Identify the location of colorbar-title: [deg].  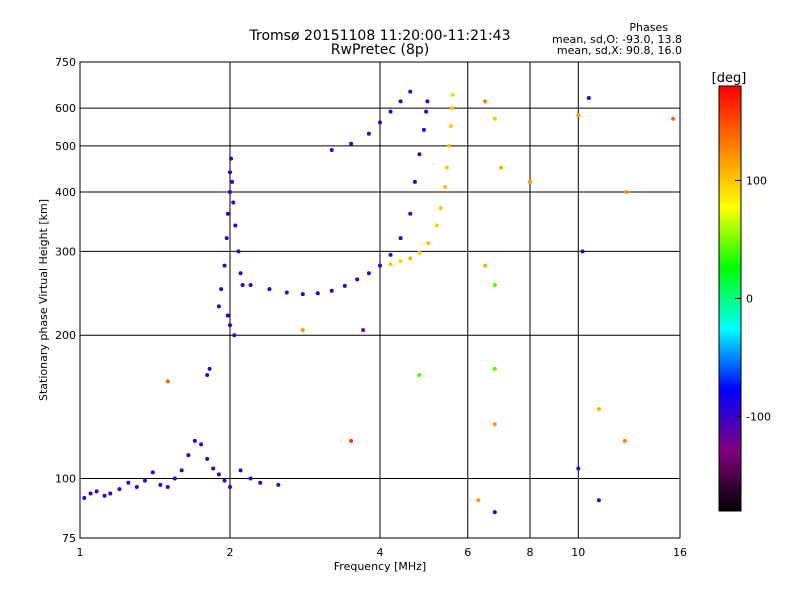
(729, 78).